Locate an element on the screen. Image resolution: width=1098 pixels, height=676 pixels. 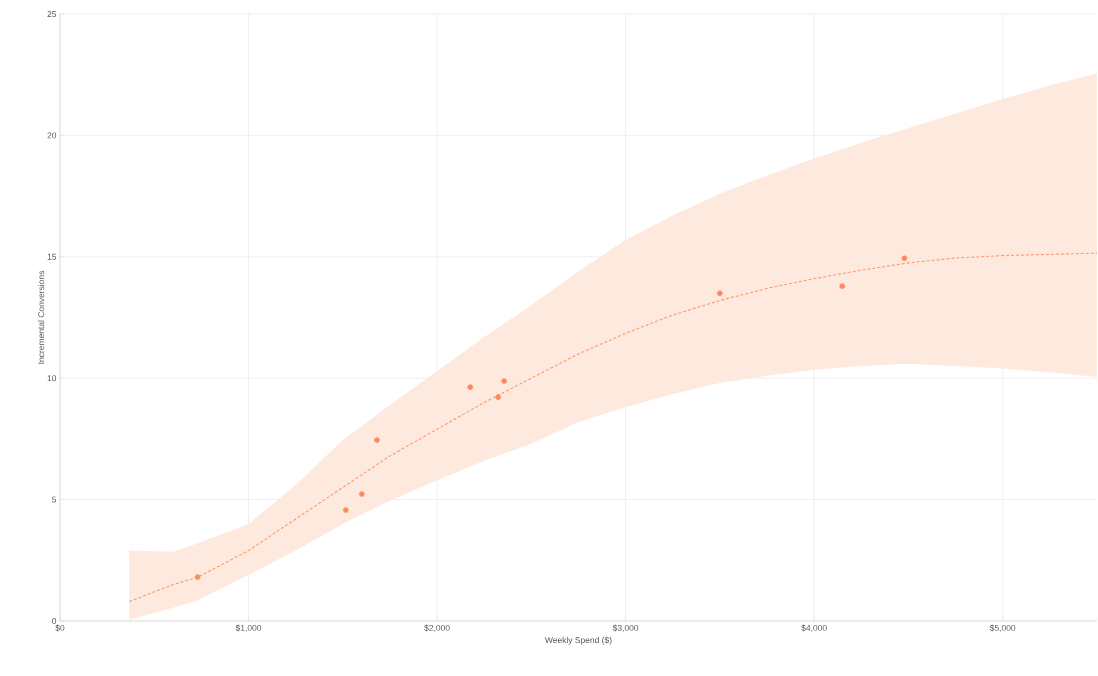
y-tick-label: 10 is located at coordinates (52, 378).